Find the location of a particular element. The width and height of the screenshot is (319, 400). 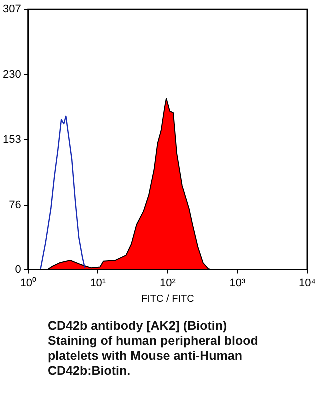

text: Staining of human peripheral blood is located at coordinates (154, 341).